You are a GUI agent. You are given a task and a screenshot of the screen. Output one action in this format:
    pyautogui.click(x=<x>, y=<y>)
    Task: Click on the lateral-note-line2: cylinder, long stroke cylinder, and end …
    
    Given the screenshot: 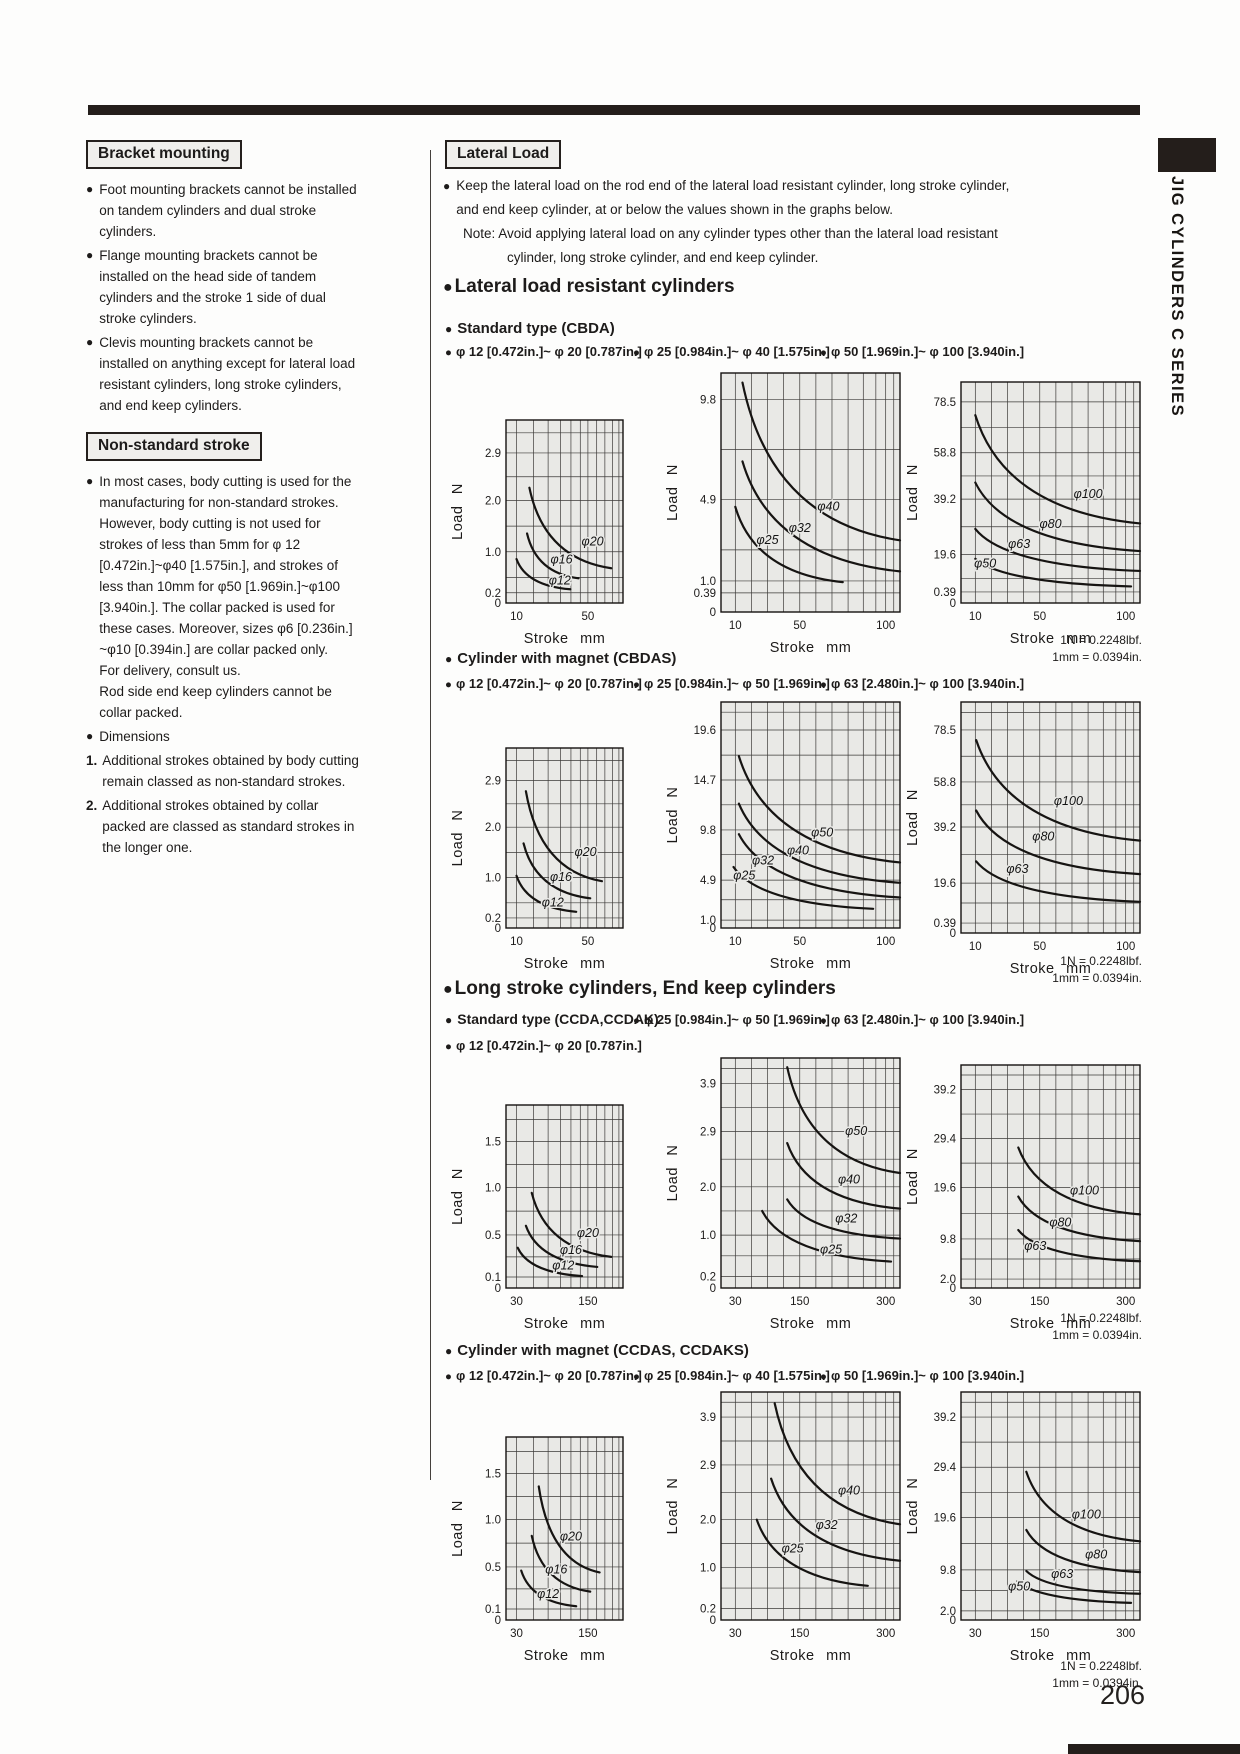 What is the action you would take?
    pyautogui.click(x=663, y=257)
    